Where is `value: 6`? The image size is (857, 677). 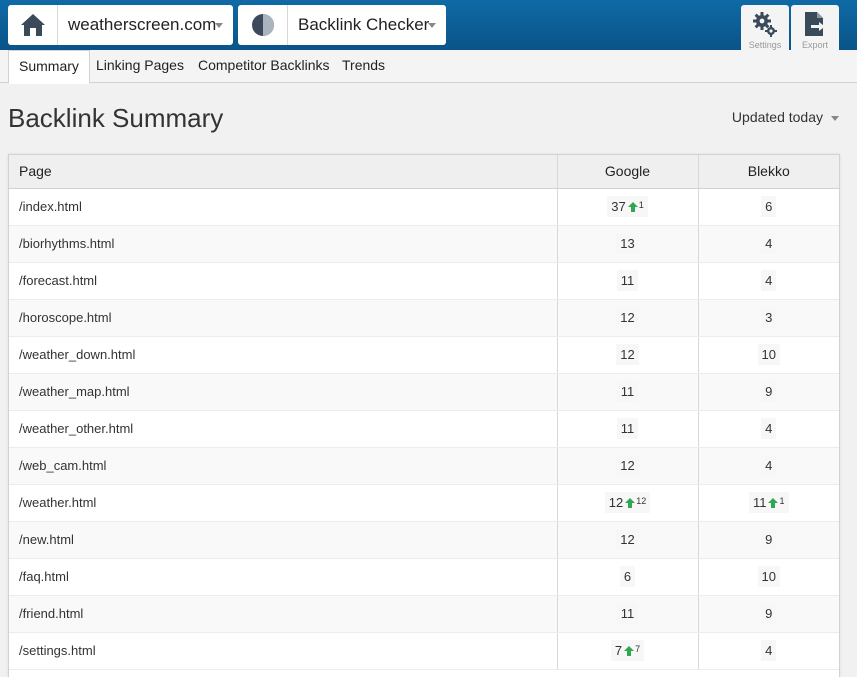 value: 6 is located at coordinates (627, 576).